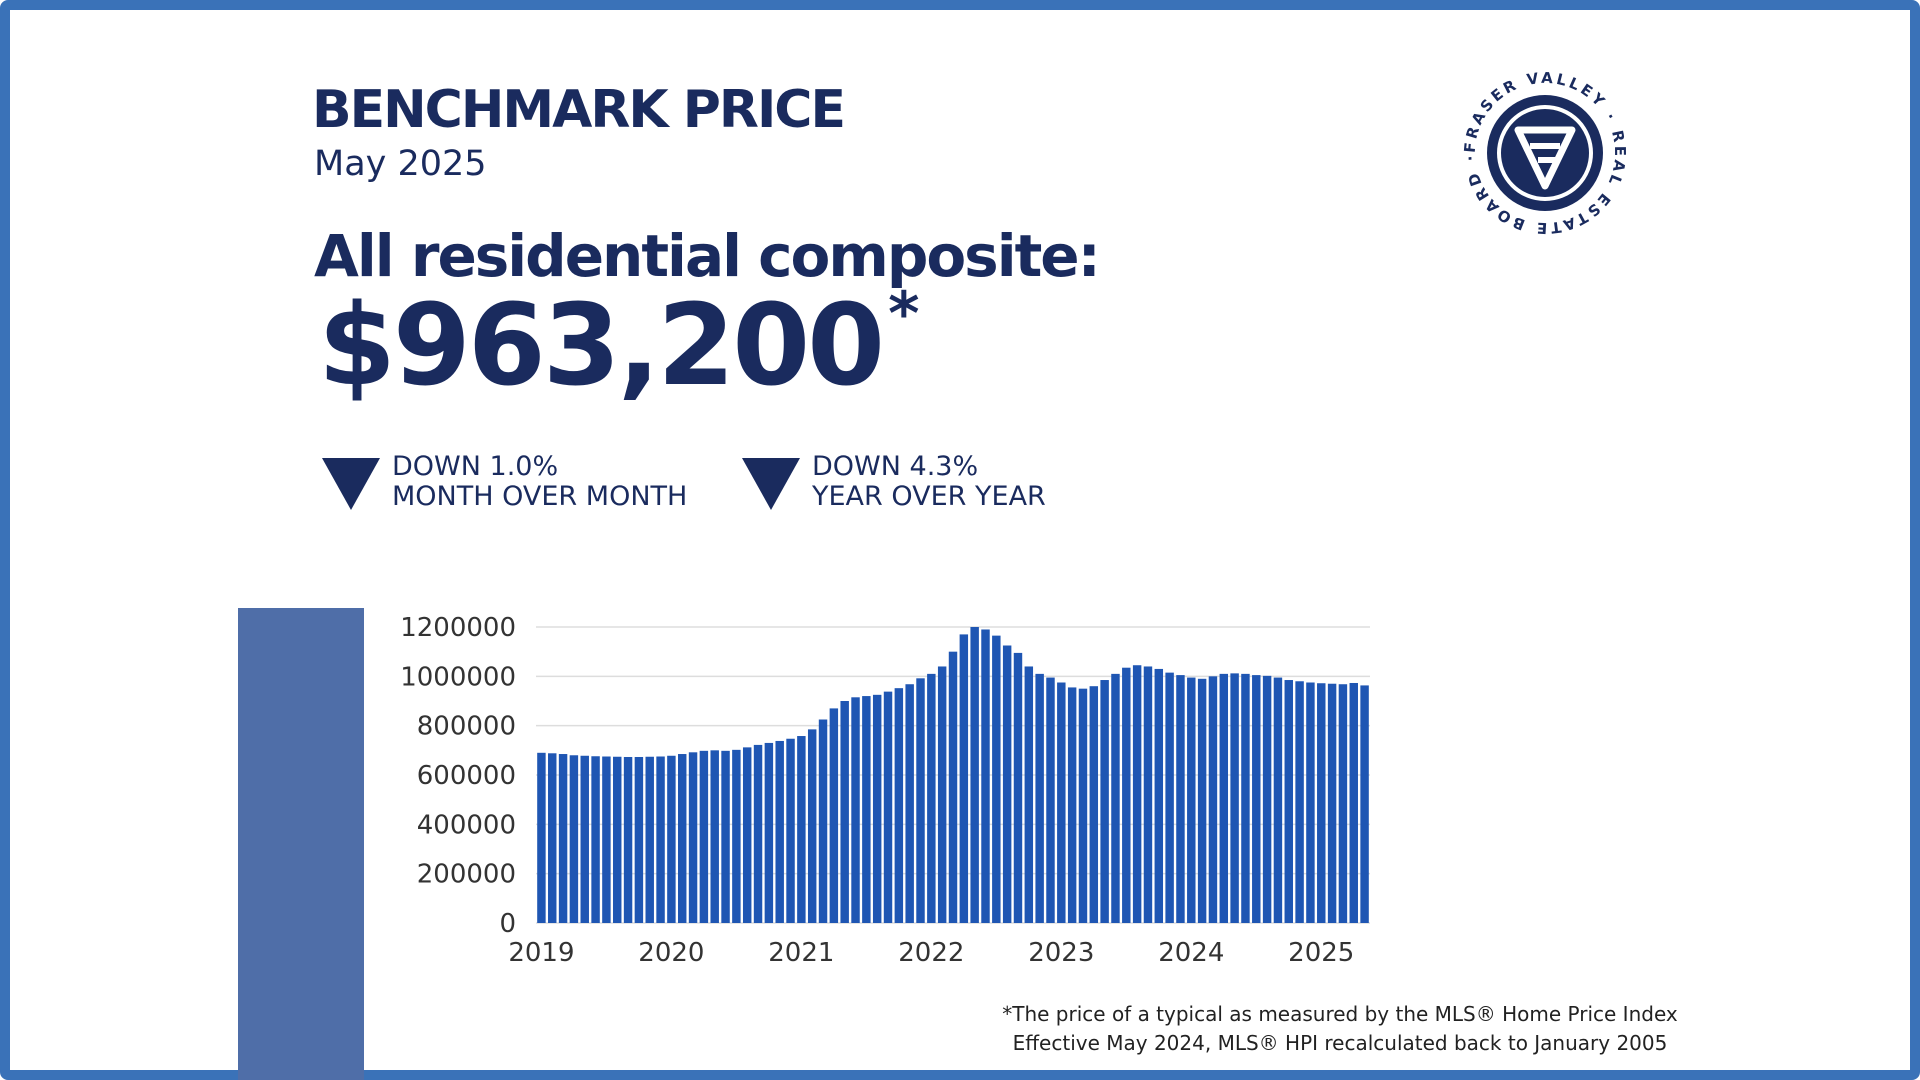 This screenshot has width=1920, height=1080. What do you see at coordinates (458, 677) in the screenshot?
I see `y-tick-label: 1000000` at bounding box center [458, 677].